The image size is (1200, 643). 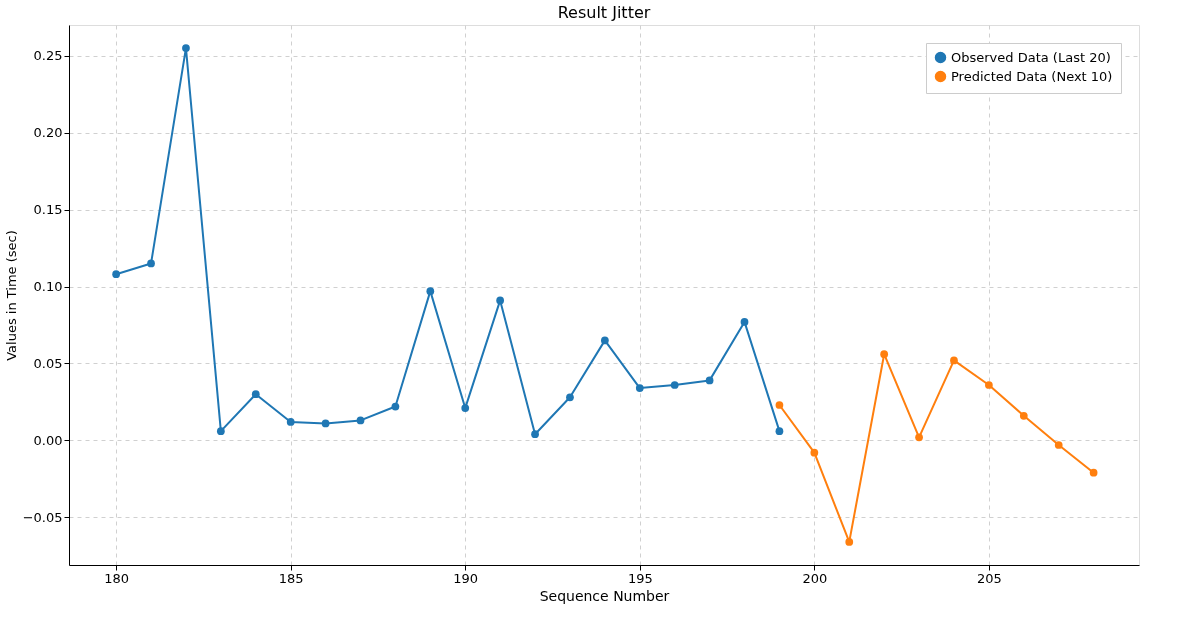 I want to click on x-tick-label: 195, so click(x=640, y=578).